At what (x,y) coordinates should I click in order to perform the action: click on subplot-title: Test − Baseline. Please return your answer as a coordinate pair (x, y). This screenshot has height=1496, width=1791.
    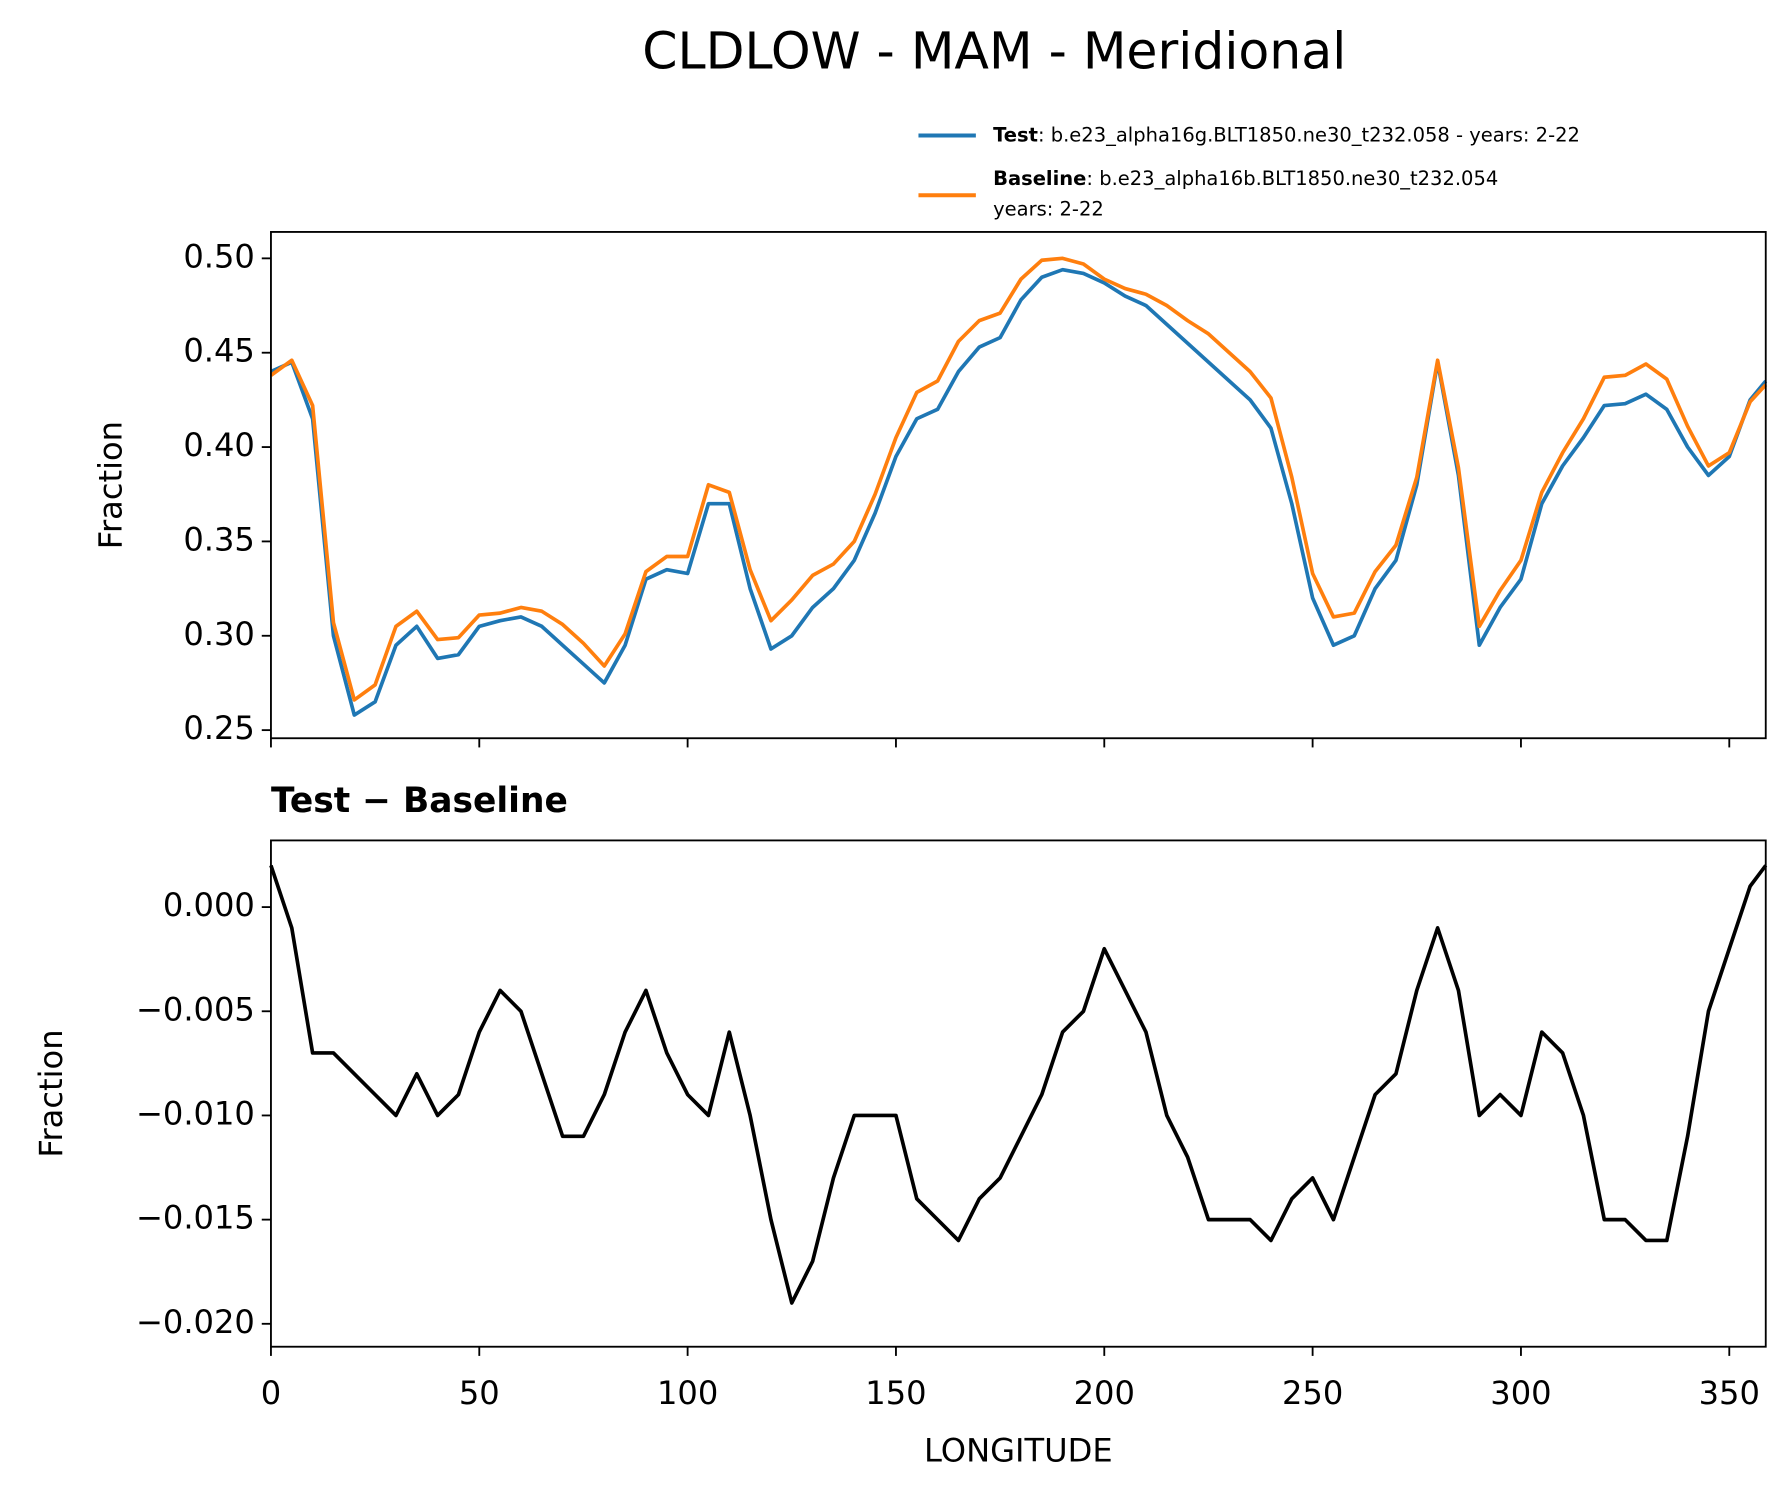
    Looking at the image, I should click on (419, 801).